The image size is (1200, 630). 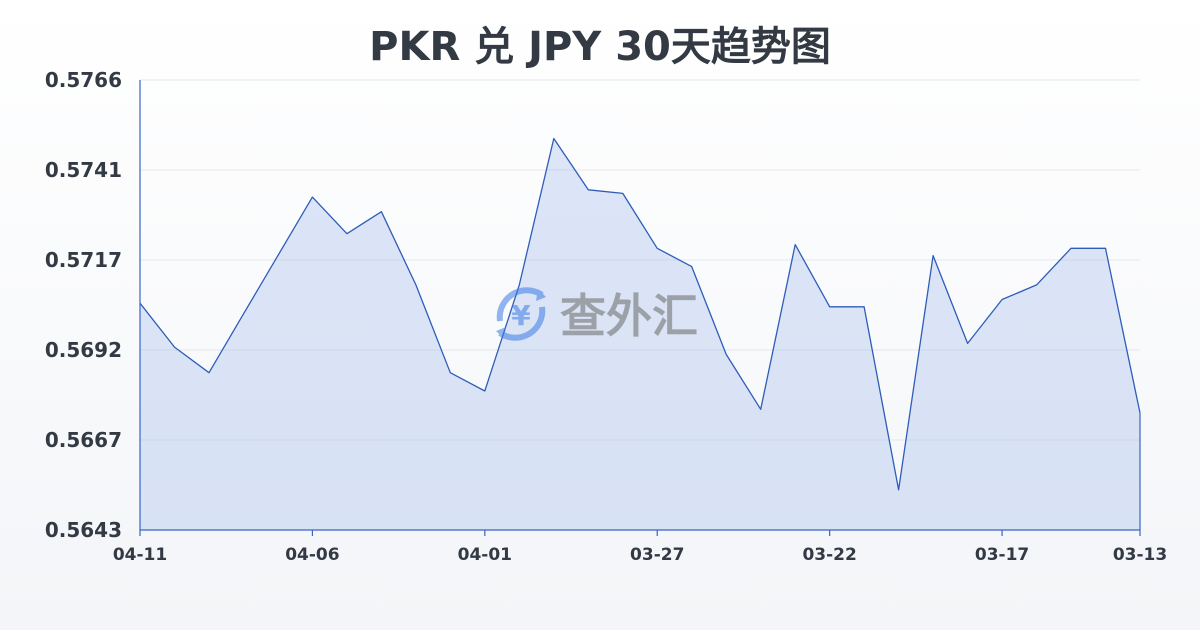 I want to click on chart-title: PKR 兑 JPY 30天趋势图, so click(x=600, y=47).